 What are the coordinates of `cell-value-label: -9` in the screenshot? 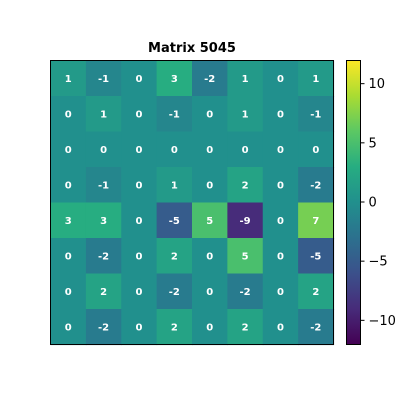 It's located at (245, 221).